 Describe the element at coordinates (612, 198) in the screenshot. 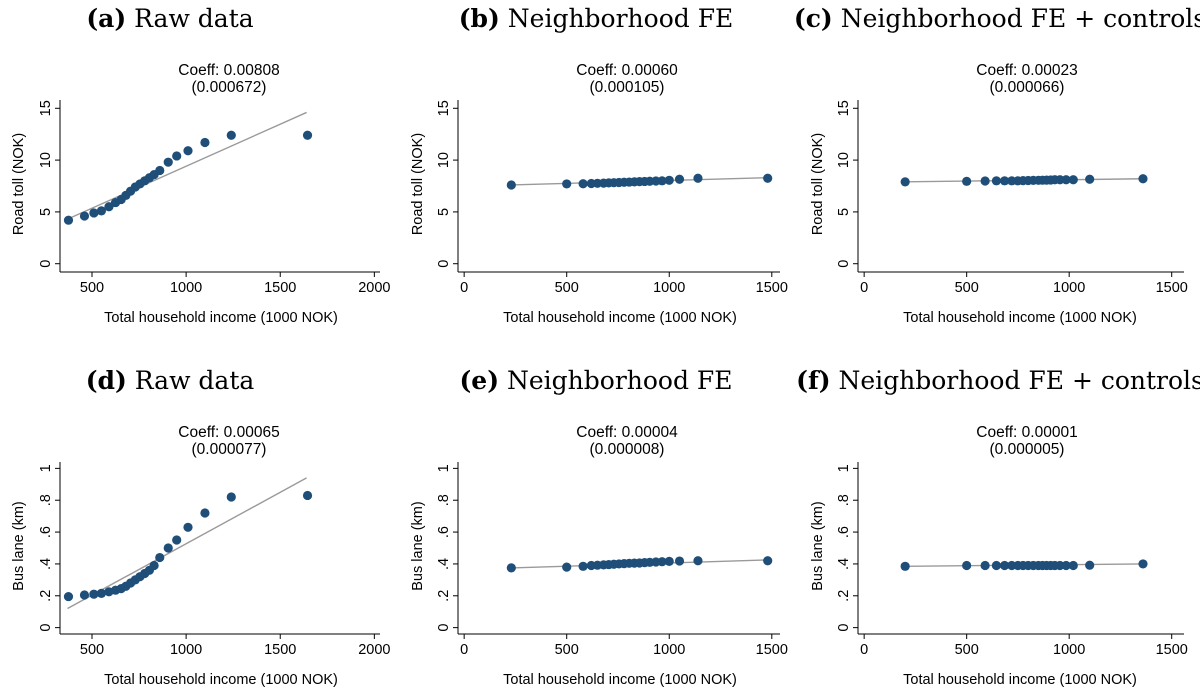

I see `panel-b-plot: 0 500 1000 1500 0 5 10 15` at that location.